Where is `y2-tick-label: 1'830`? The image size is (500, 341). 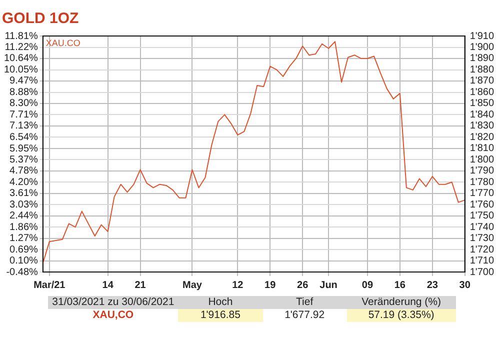 y2-tick-label: 1'830 is located at coordinates (482, 126).